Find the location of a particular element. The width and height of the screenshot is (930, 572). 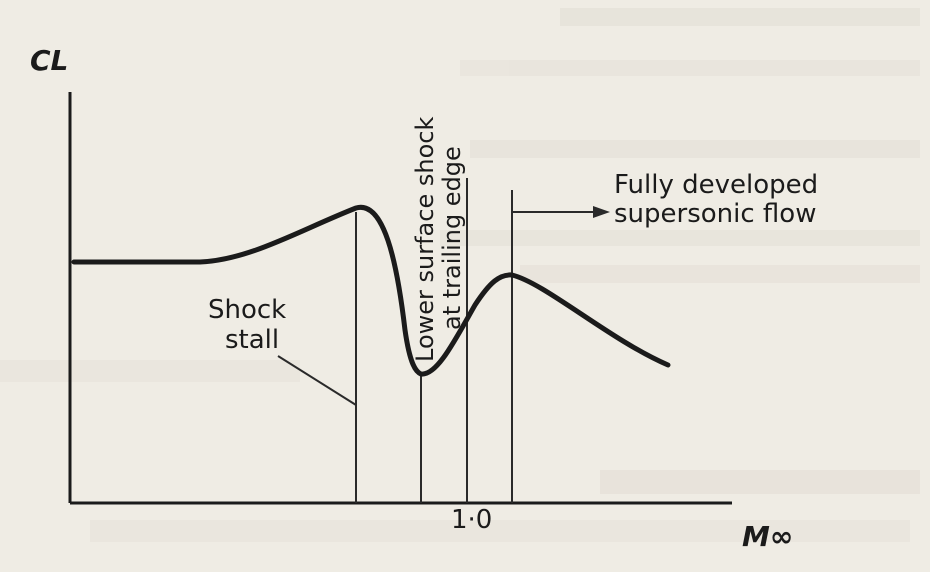

supersonic-label-line2: supersonic flow is located at coordinates (715, 214).